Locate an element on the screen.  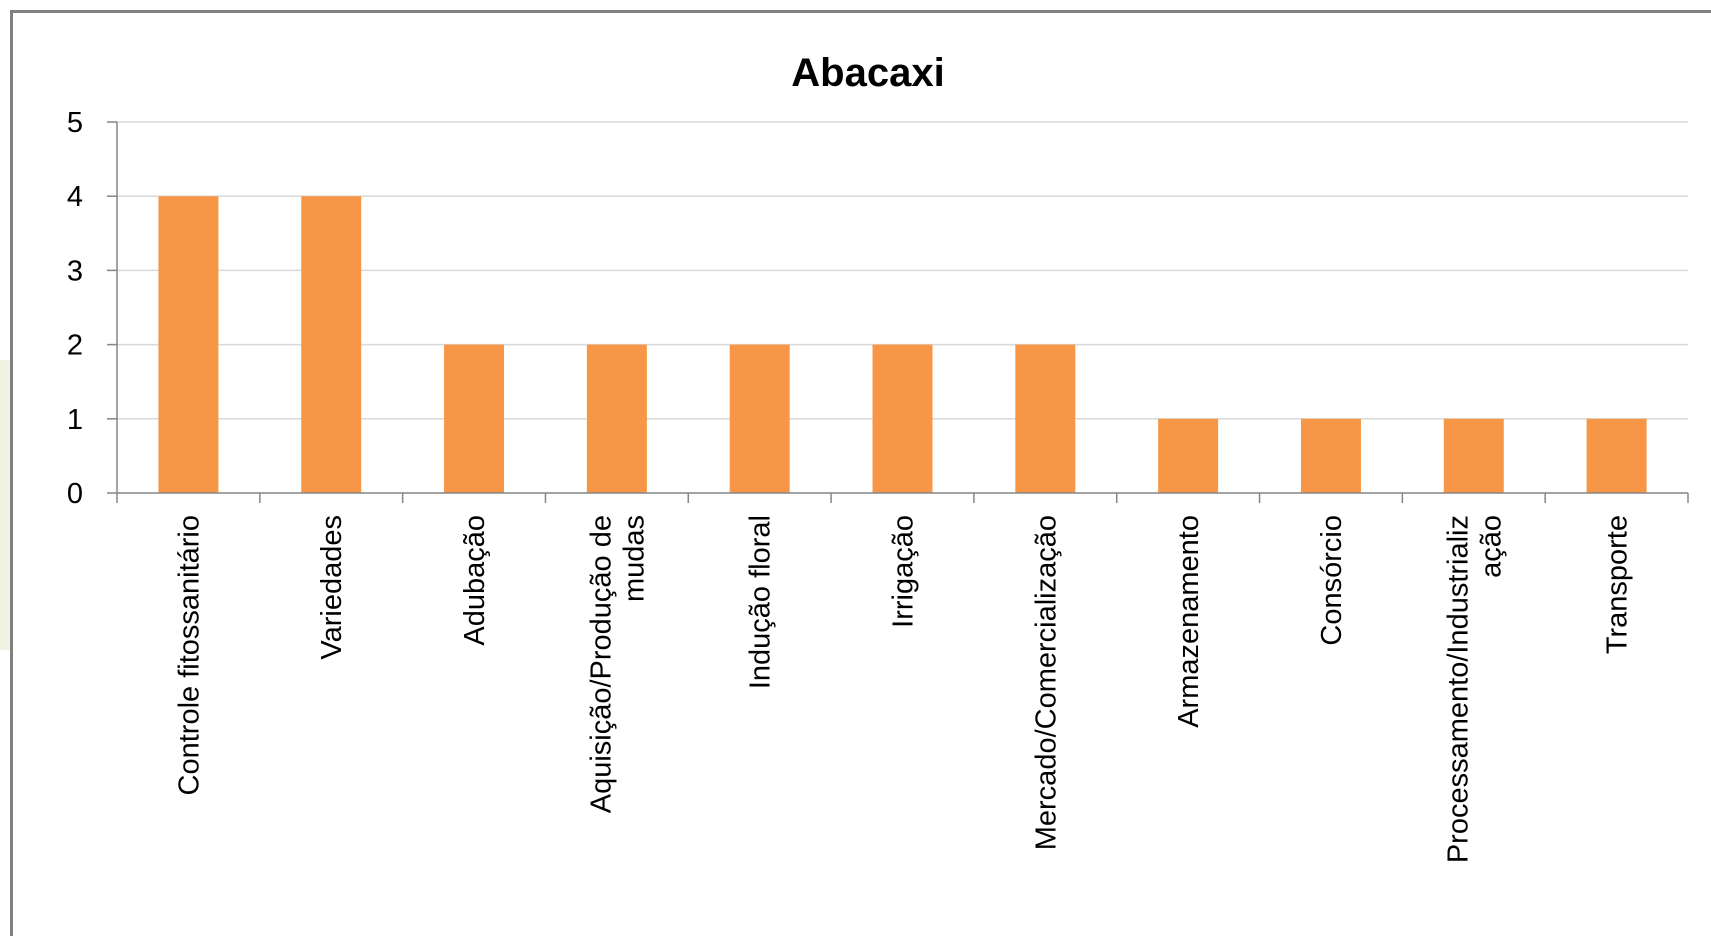
x-category-label: Controle fitossanitário is located at coordinates (189, 655).